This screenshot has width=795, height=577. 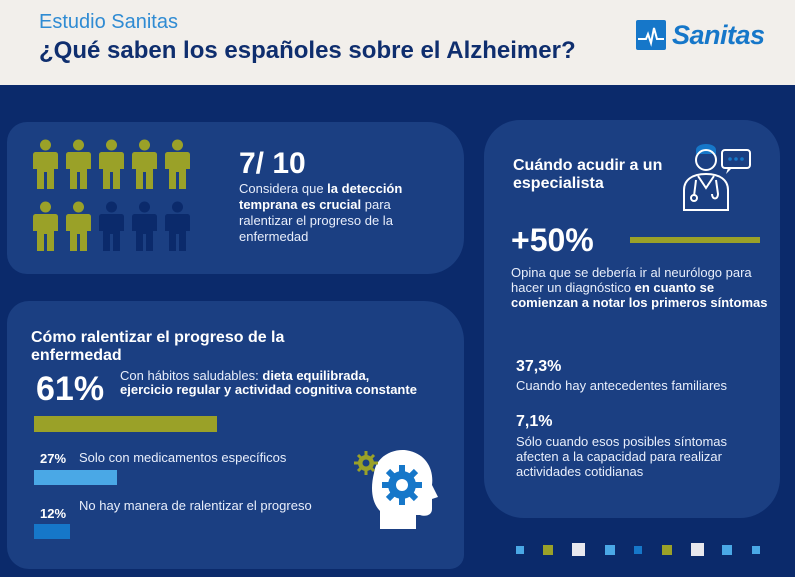 What do you see at coordinates (183, 457) in the screenshot?
I see `text-27: Solo con medicamentos específicos` at bounding box center [183, 457].